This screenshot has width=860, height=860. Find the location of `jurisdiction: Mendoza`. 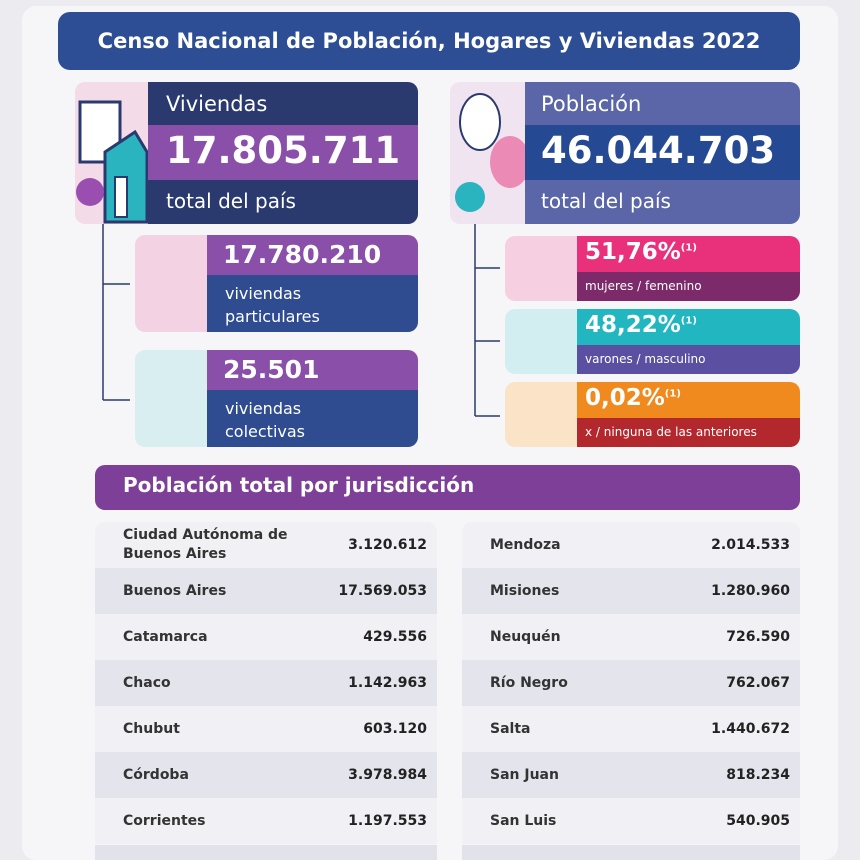

jurisdiction: Mendoza is located at coordinates (525, 544).